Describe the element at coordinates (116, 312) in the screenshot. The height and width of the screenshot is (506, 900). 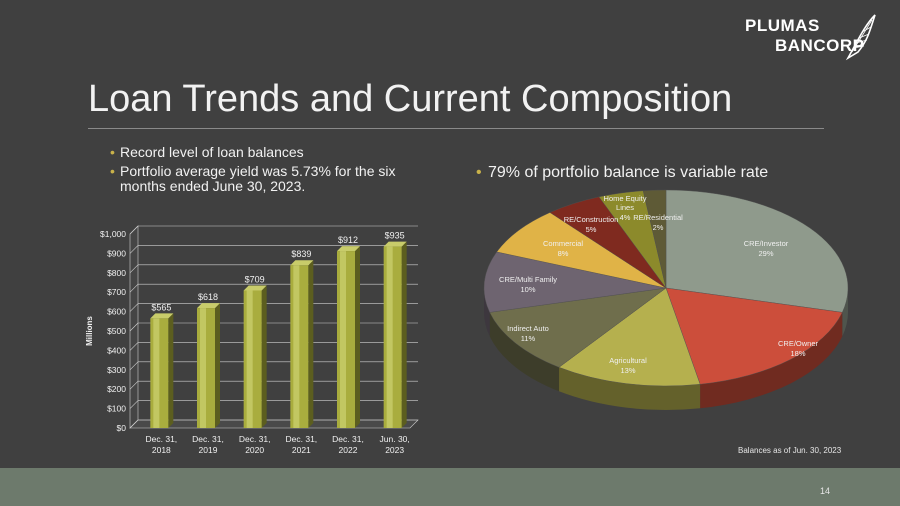
I see `y-tick-label: $600` at that location.